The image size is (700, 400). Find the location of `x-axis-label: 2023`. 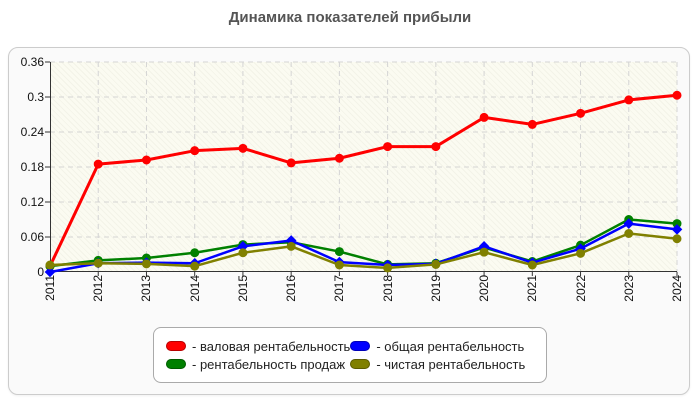

x-axis-label: 2023 is located at coordinates (628, 288).